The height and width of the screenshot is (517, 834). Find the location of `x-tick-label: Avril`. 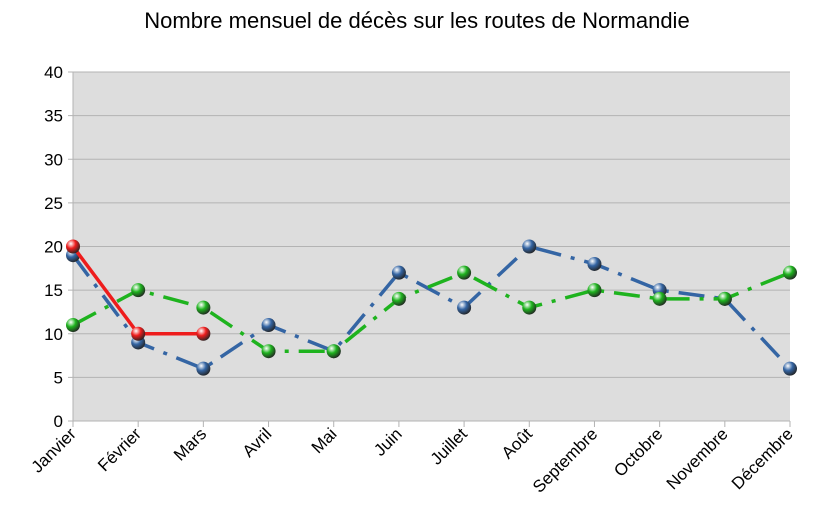

x-tick-label: Avril is located at coordinates (257, 442).